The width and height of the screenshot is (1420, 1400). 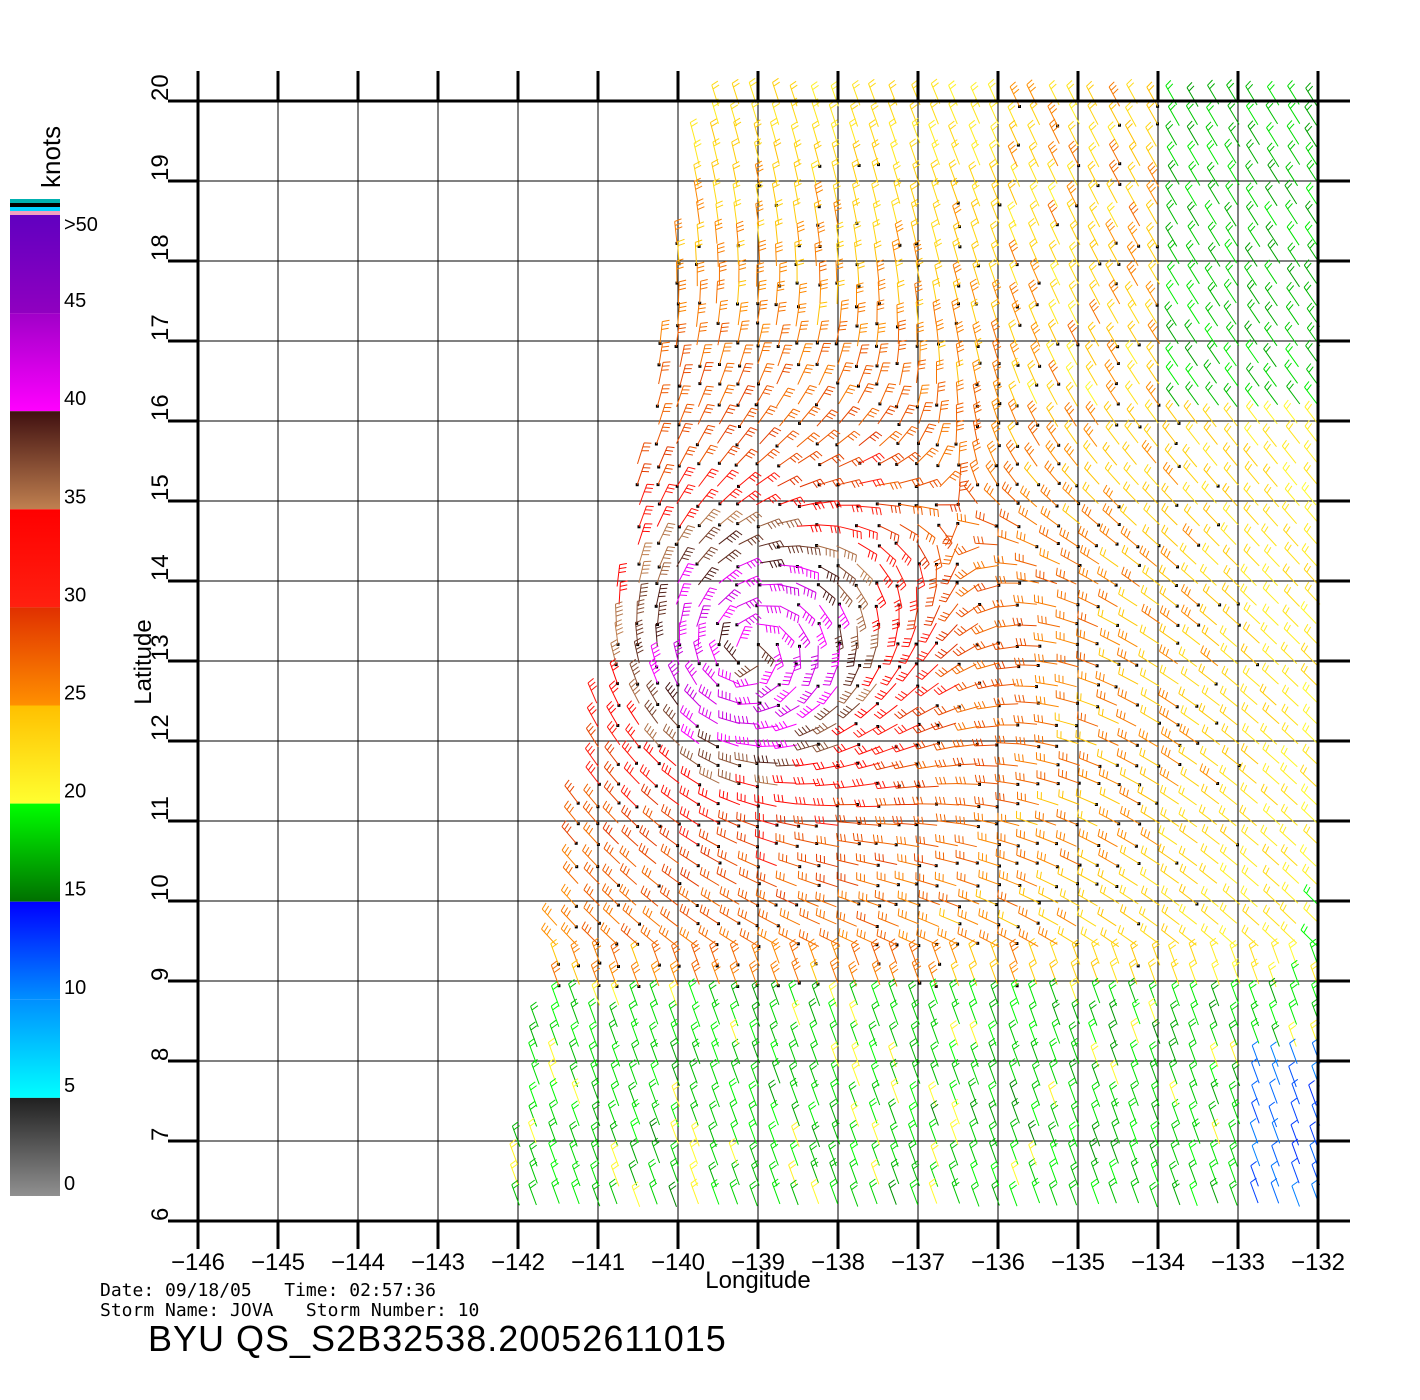 What do you see at coordinates (160, 647) in the screenshot?
I see `y-tick-label: 13` at bounding box center [160, 647].